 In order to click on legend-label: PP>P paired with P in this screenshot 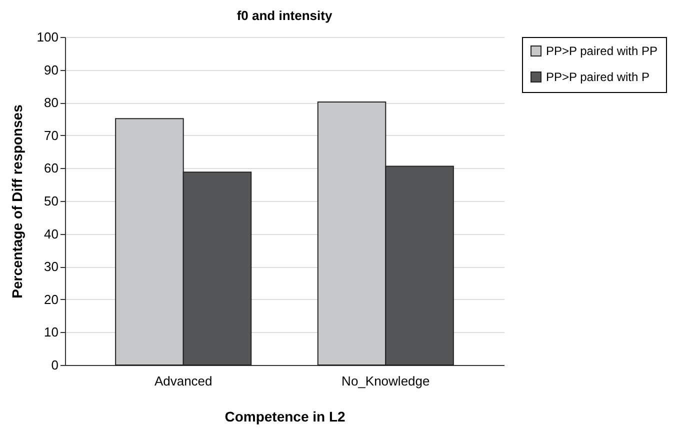, I will do `click(598, 77)`.